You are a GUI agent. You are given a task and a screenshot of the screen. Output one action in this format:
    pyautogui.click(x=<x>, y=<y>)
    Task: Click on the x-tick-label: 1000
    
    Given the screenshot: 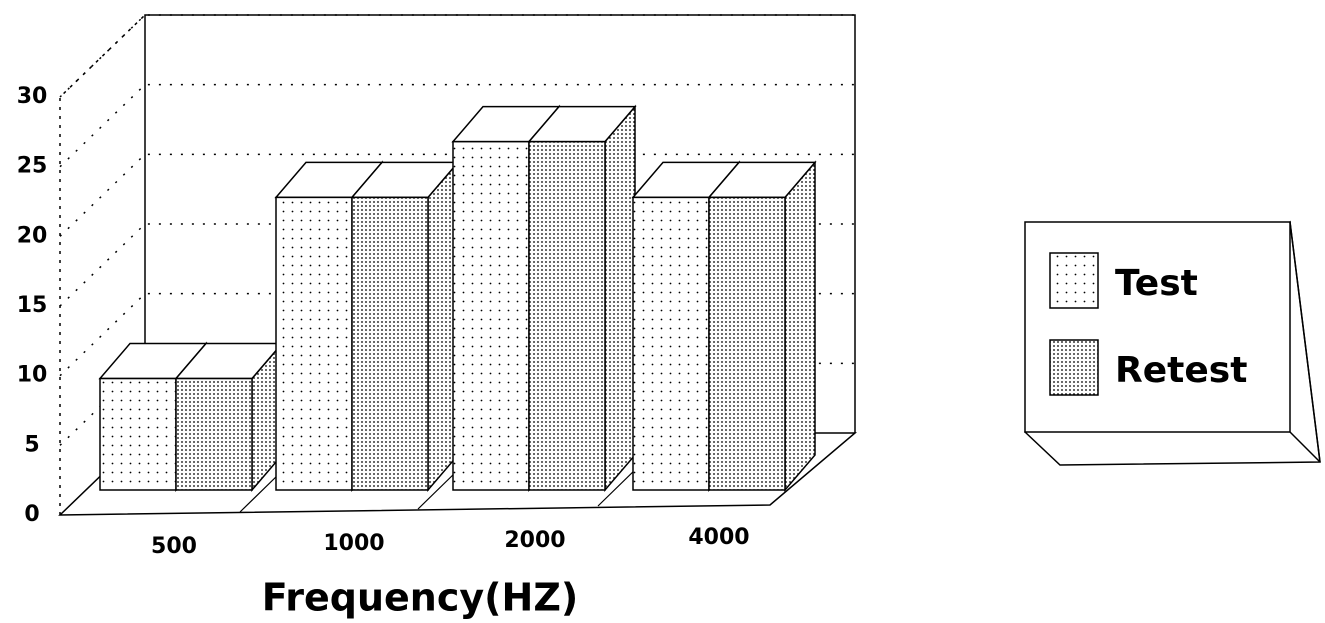 What is the action you would take?
    pyautogui.click(x=353, y=543)
    